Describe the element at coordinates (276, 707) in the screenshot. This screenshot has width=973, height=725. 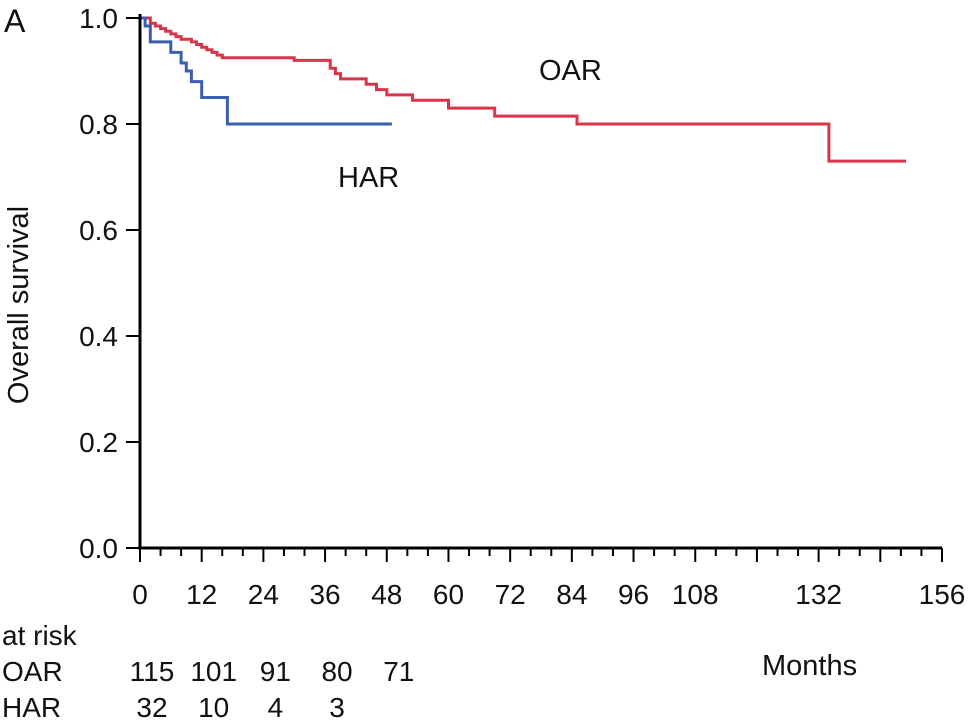
I see `at-risk-value: 4` at that location.